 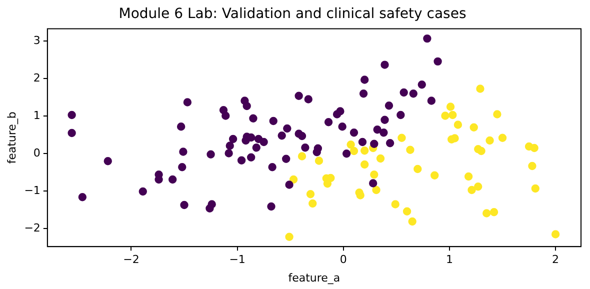 What do you see at coordinates (292, 14) in the screenshot?
I see `chart-title: Module 6 Lab: Validation and clinical safety cases` at bounding box center [292, 14].